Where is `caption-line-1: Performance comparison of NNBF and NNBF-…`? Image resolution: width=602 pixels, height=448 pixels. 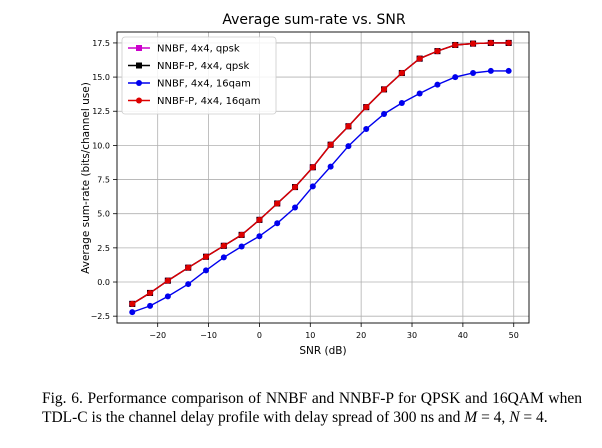 caption-line-1: Performance comparison of NNBF and NNBF-… is located at coordinates (287, 398).